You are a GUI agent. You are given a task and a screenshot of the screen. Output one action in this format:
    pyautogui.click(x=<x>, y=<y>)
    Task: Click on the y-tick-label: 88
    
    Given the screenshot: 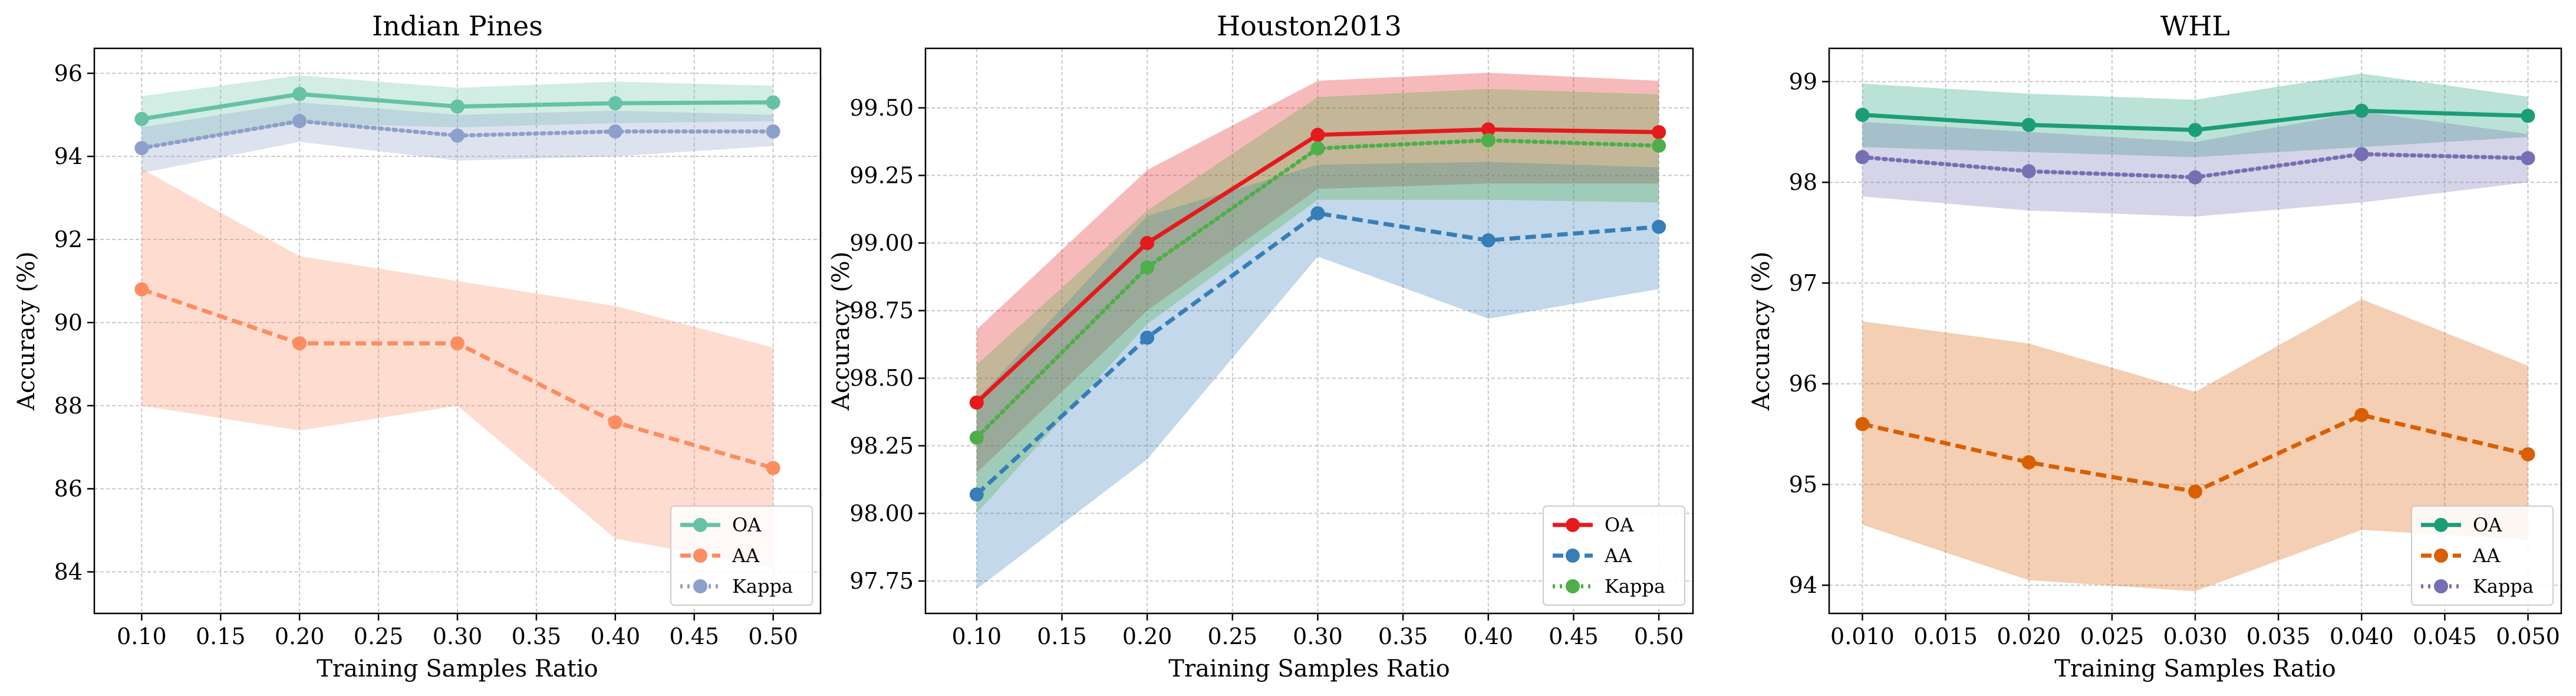 What is the action you would take?
    pyautogui.click(x=68, y=406)
    